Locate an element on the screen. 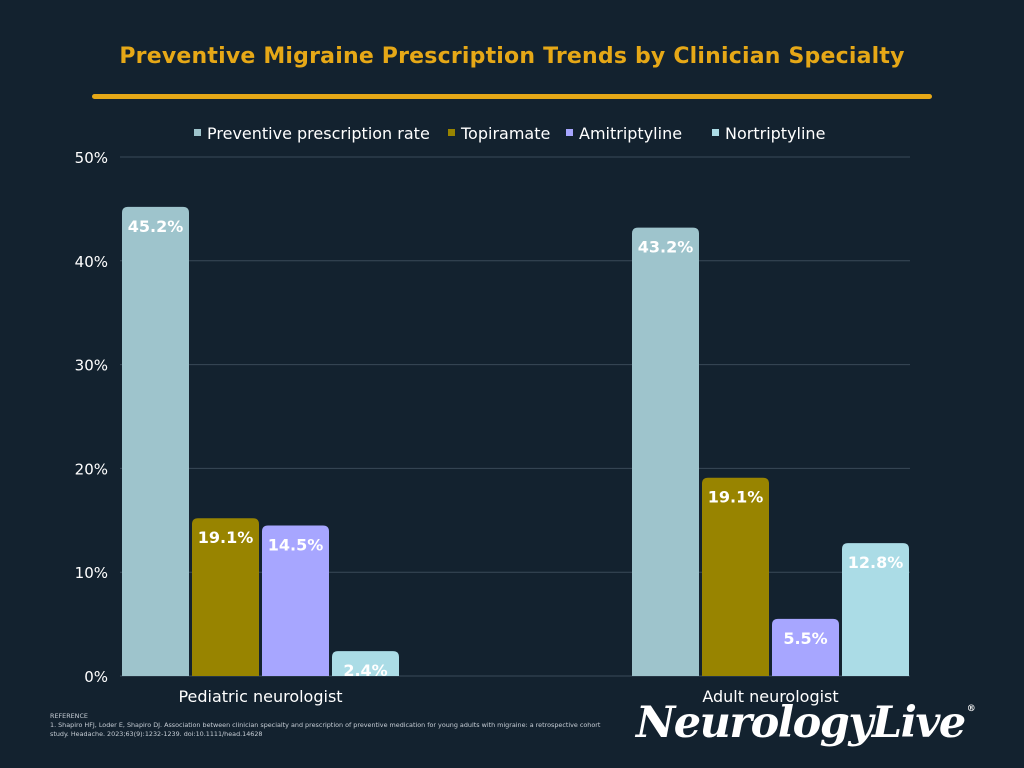 This screenshot has height=768, width=1024. y-axis-ticks: 0% 10% 20% 30% 40% 50% is located at coordinates (91, 417).